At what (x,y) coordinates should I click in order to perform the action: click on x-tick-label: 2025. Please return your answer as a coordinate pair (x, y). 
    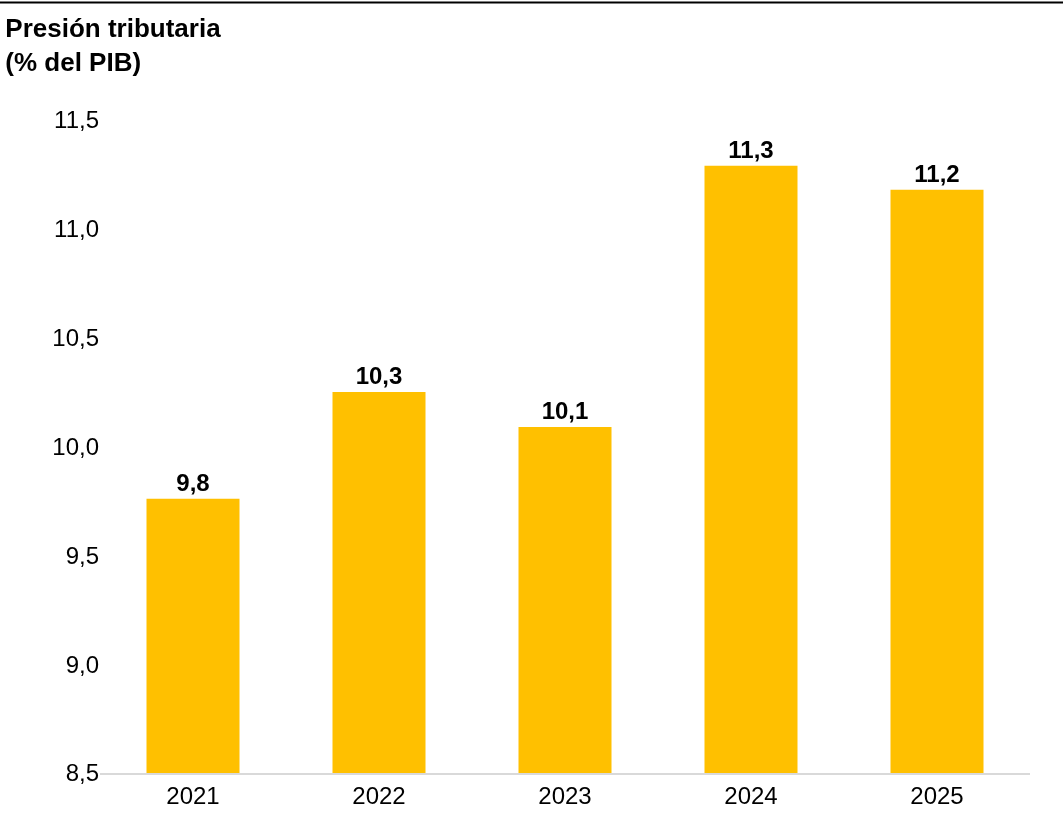
    Looking at the image, I should click on (937, 795).